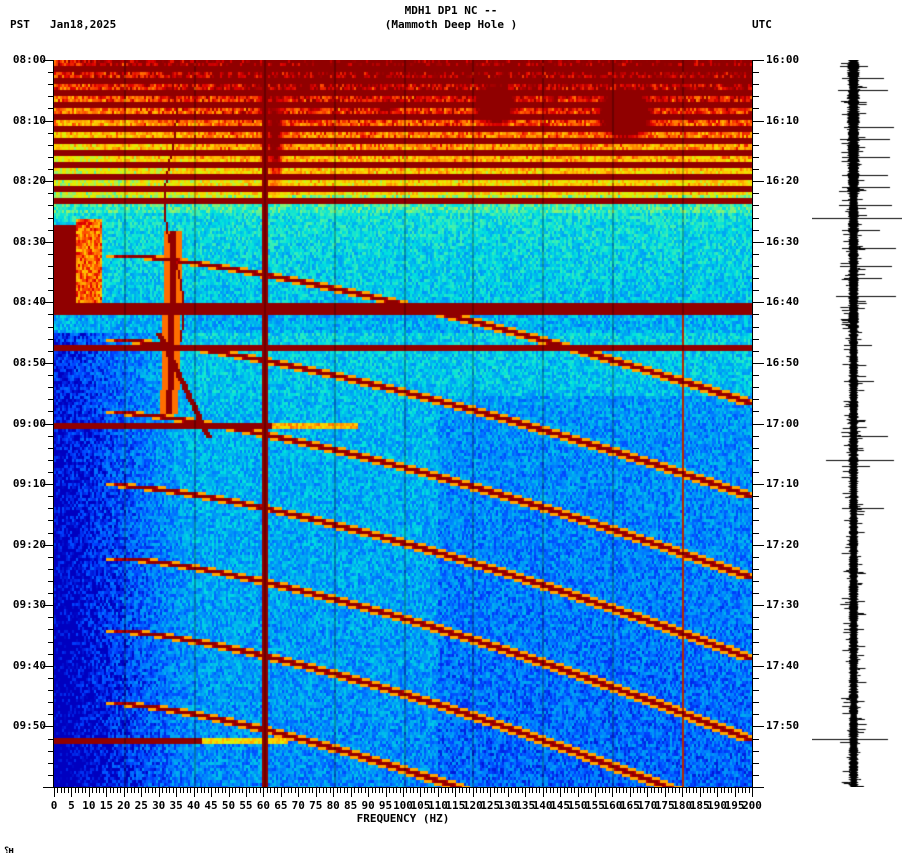 The height and width of the screenshot is (864, 902). What do you see at coordinates (316, 805) in the screenshot?
I see `frequency-label: 75` at bounding box center [316, 805].